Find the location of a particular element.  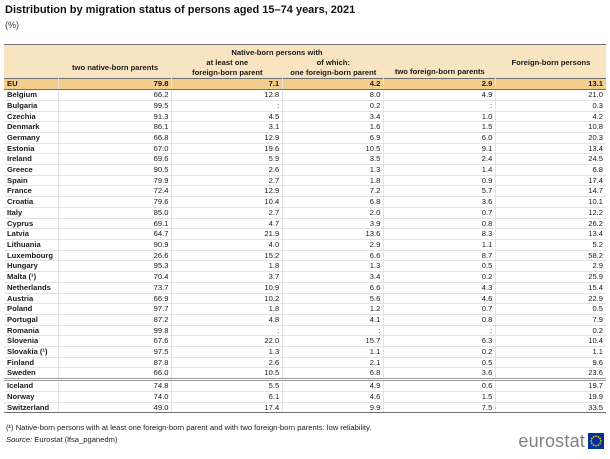

row-value-cell: 4.5 is located at coordinates (227, 117).